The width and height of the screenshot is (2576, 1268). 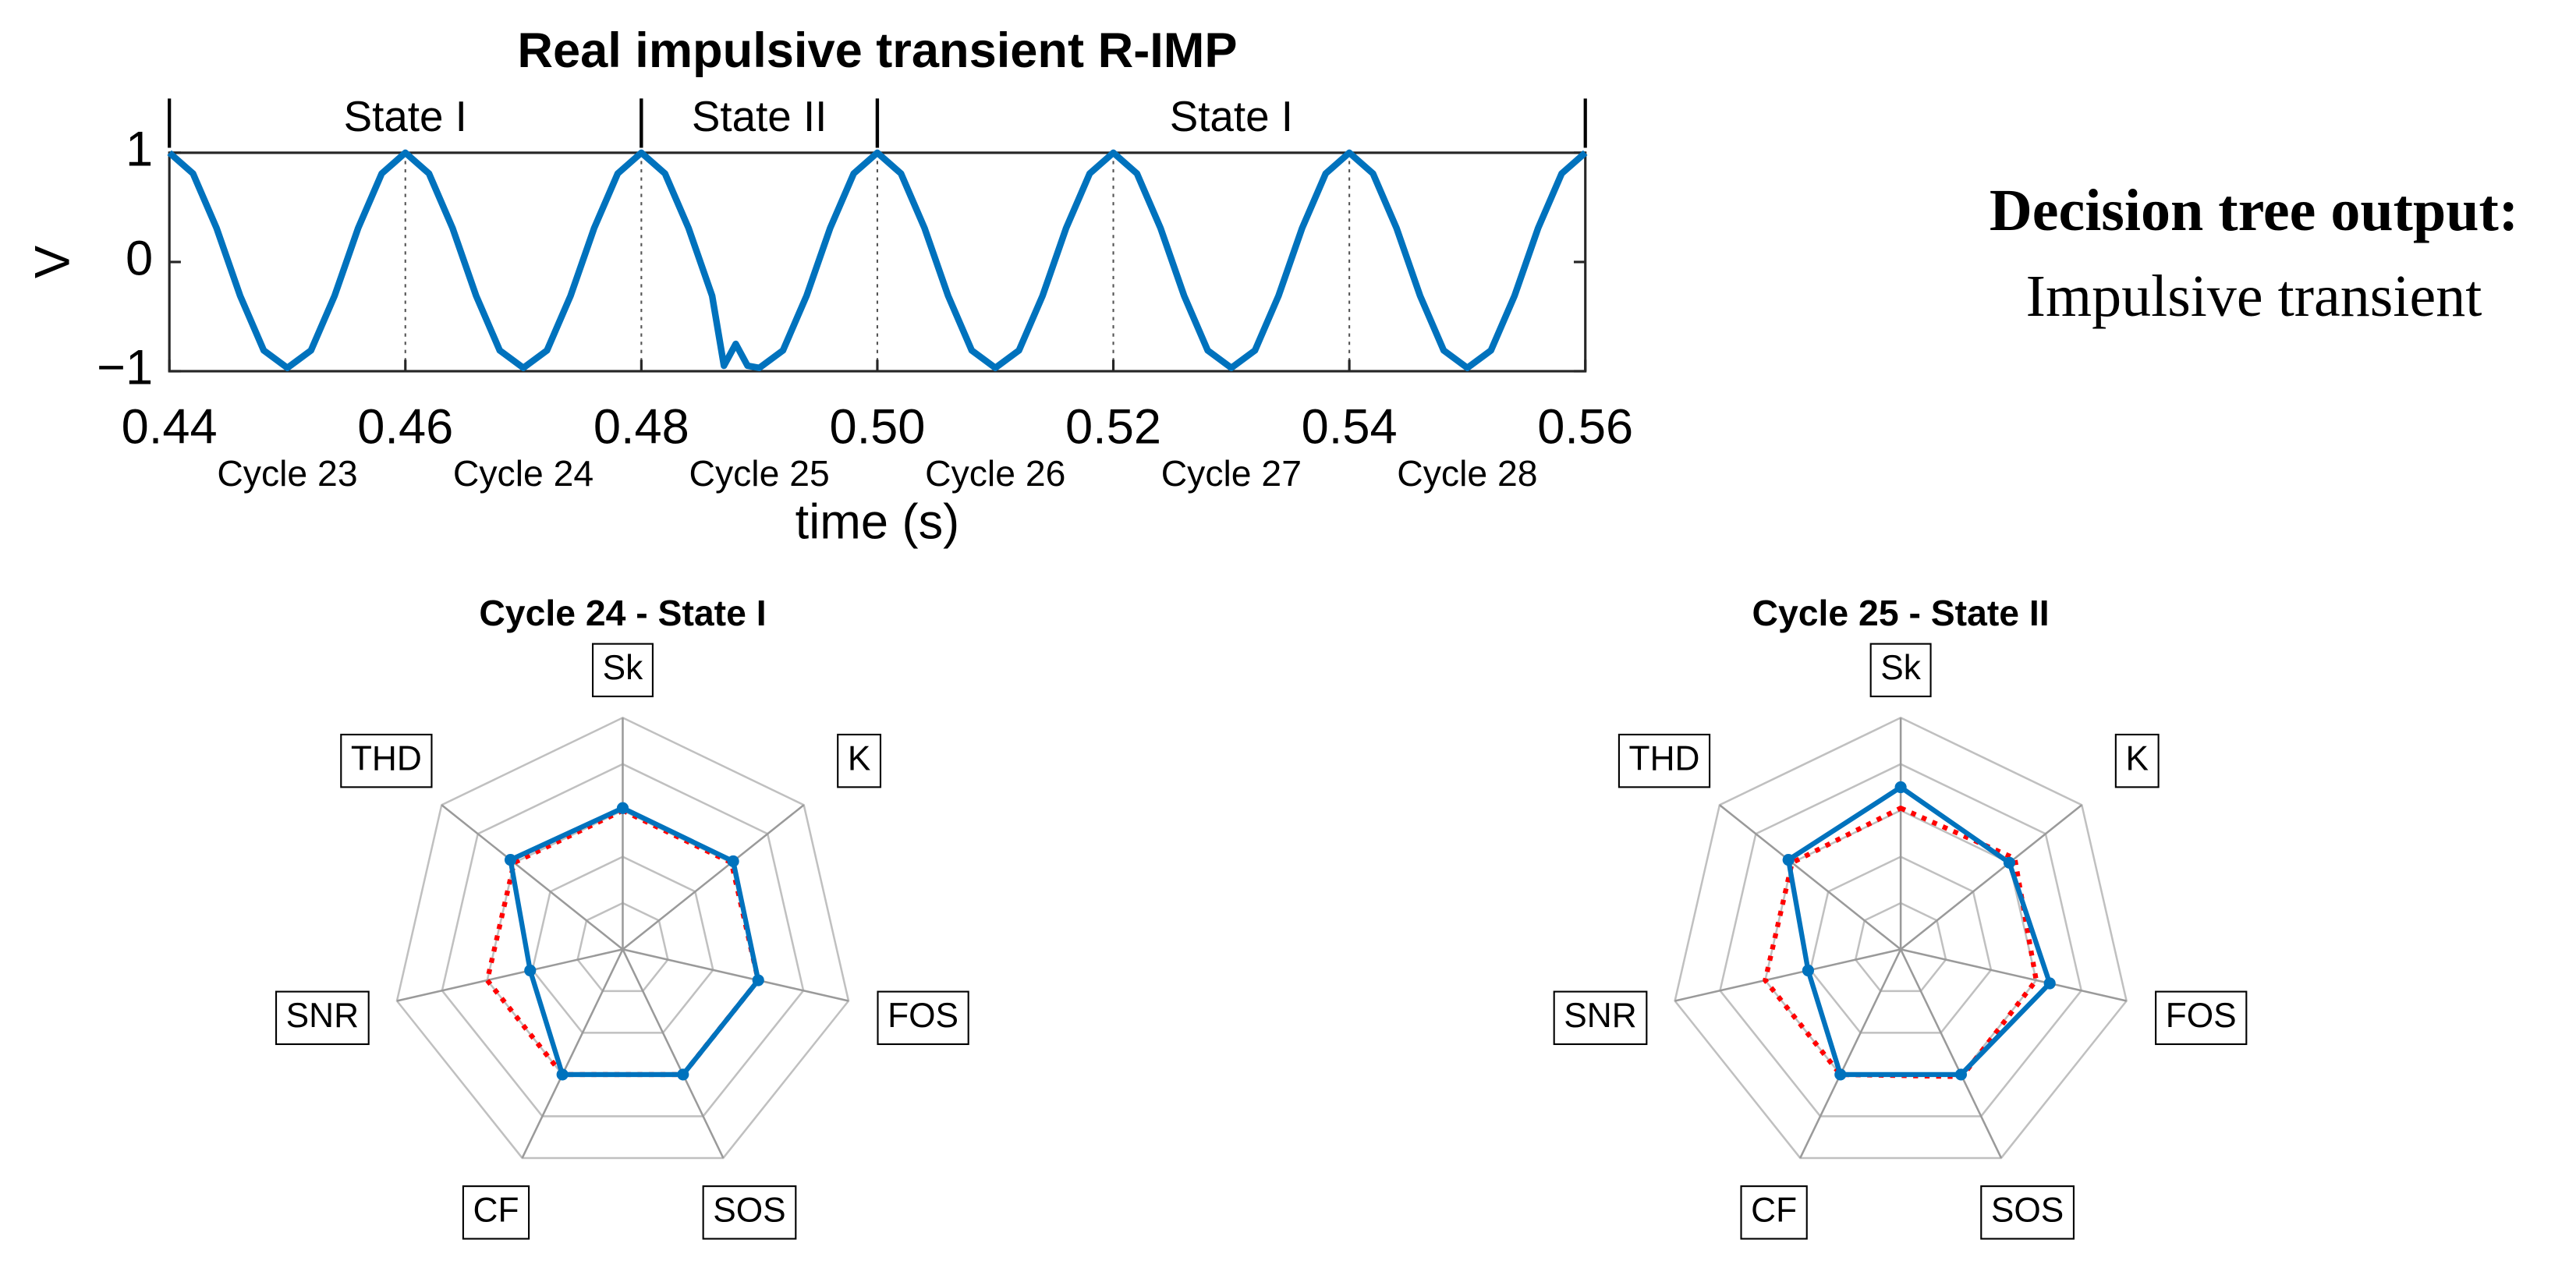 I want to click on cycle-label: Cycle 28, so click(x=1467, y=474).